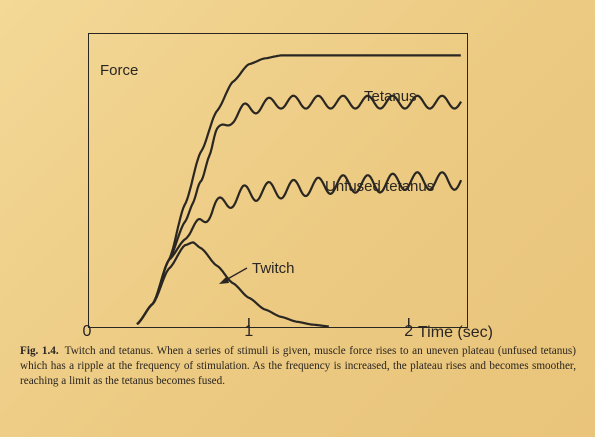 The height and width of the screenshot is (437, 595). I want to click on x-axis-ticks: 0 1 2, so click(248, 329).